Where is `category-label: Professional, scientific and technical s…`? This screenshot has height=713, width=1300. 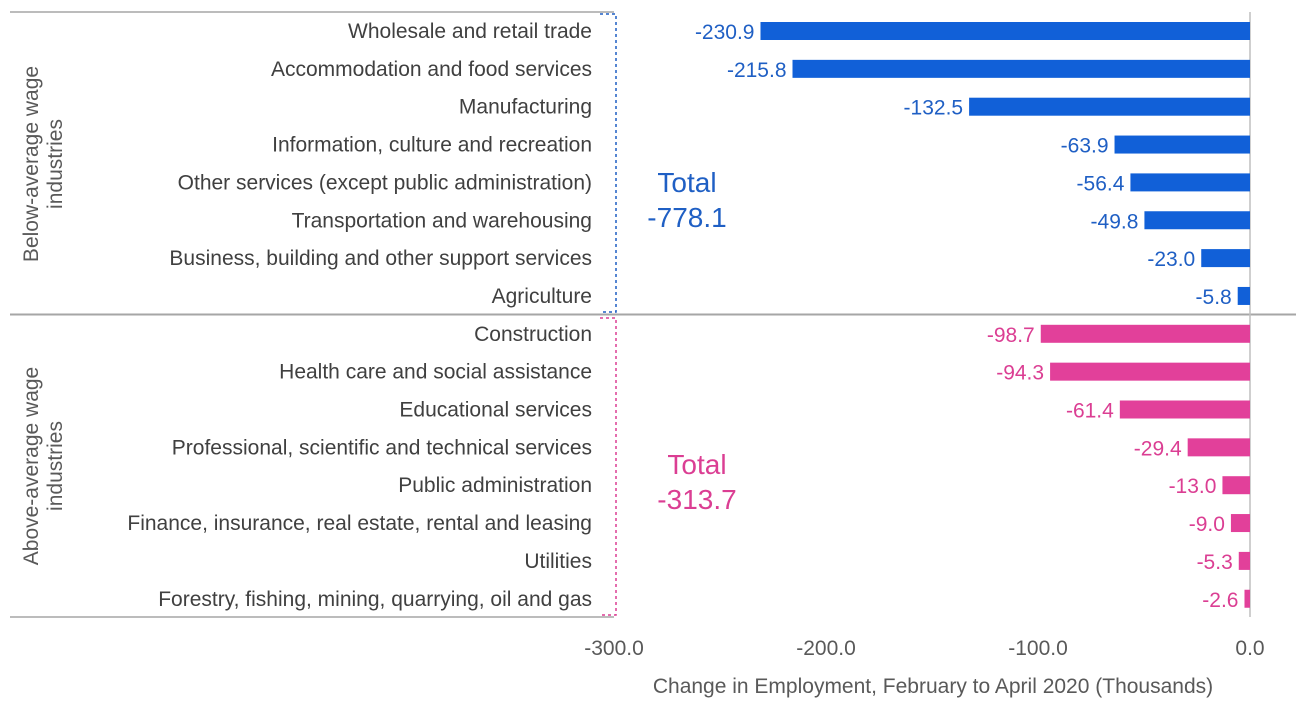
category-label: Professional, scientific and technical s… is located at coordinates (382, 447).